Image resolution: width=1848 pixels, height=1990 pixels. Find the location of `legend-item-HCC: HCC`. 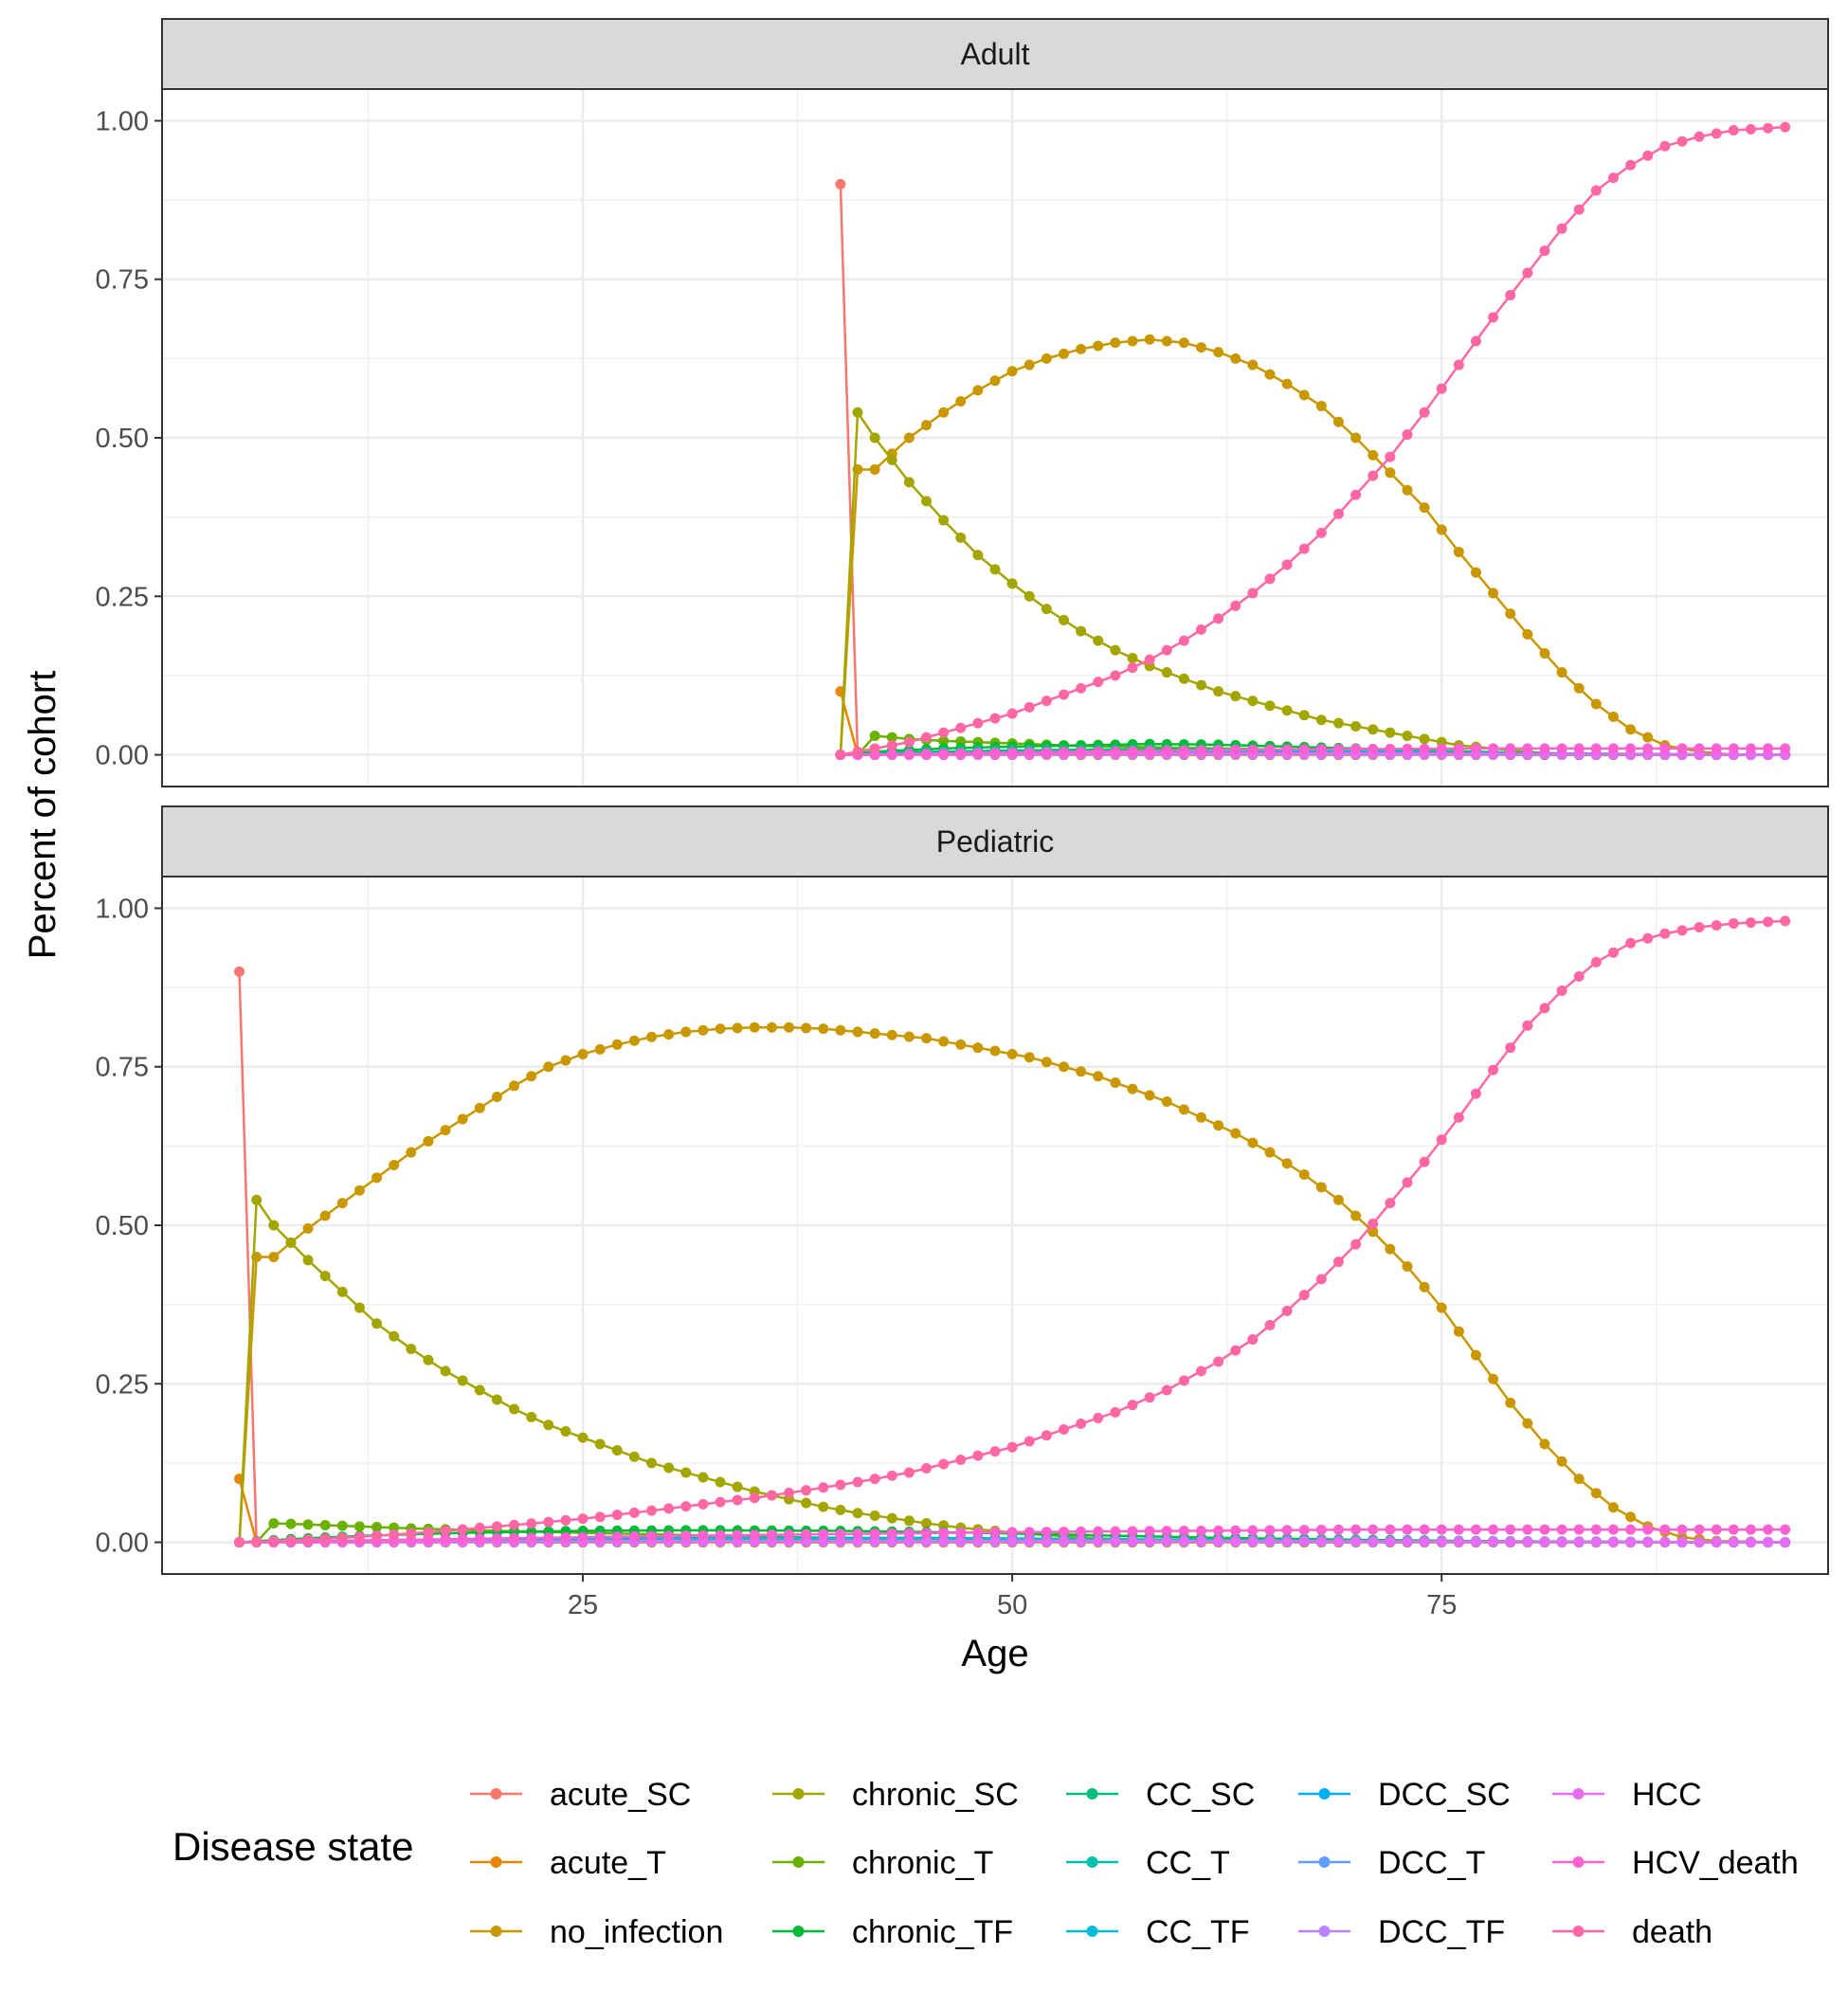

legend-item-HCC: HCC is located at coordinates (1627, 1795).